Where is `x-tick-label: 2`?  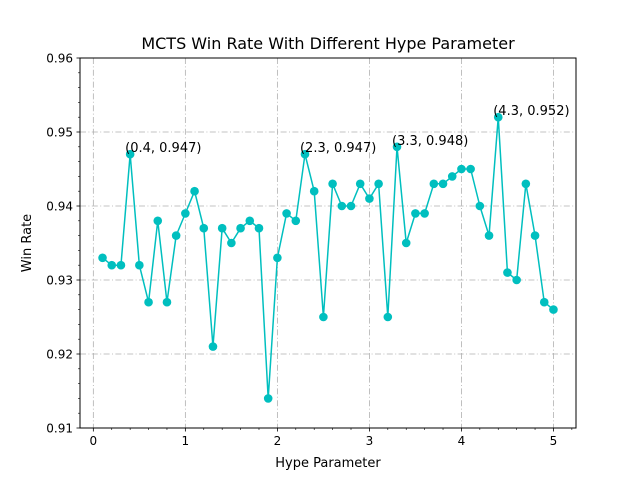 x-tick-label: 2 is located at coordinates (278, 441).